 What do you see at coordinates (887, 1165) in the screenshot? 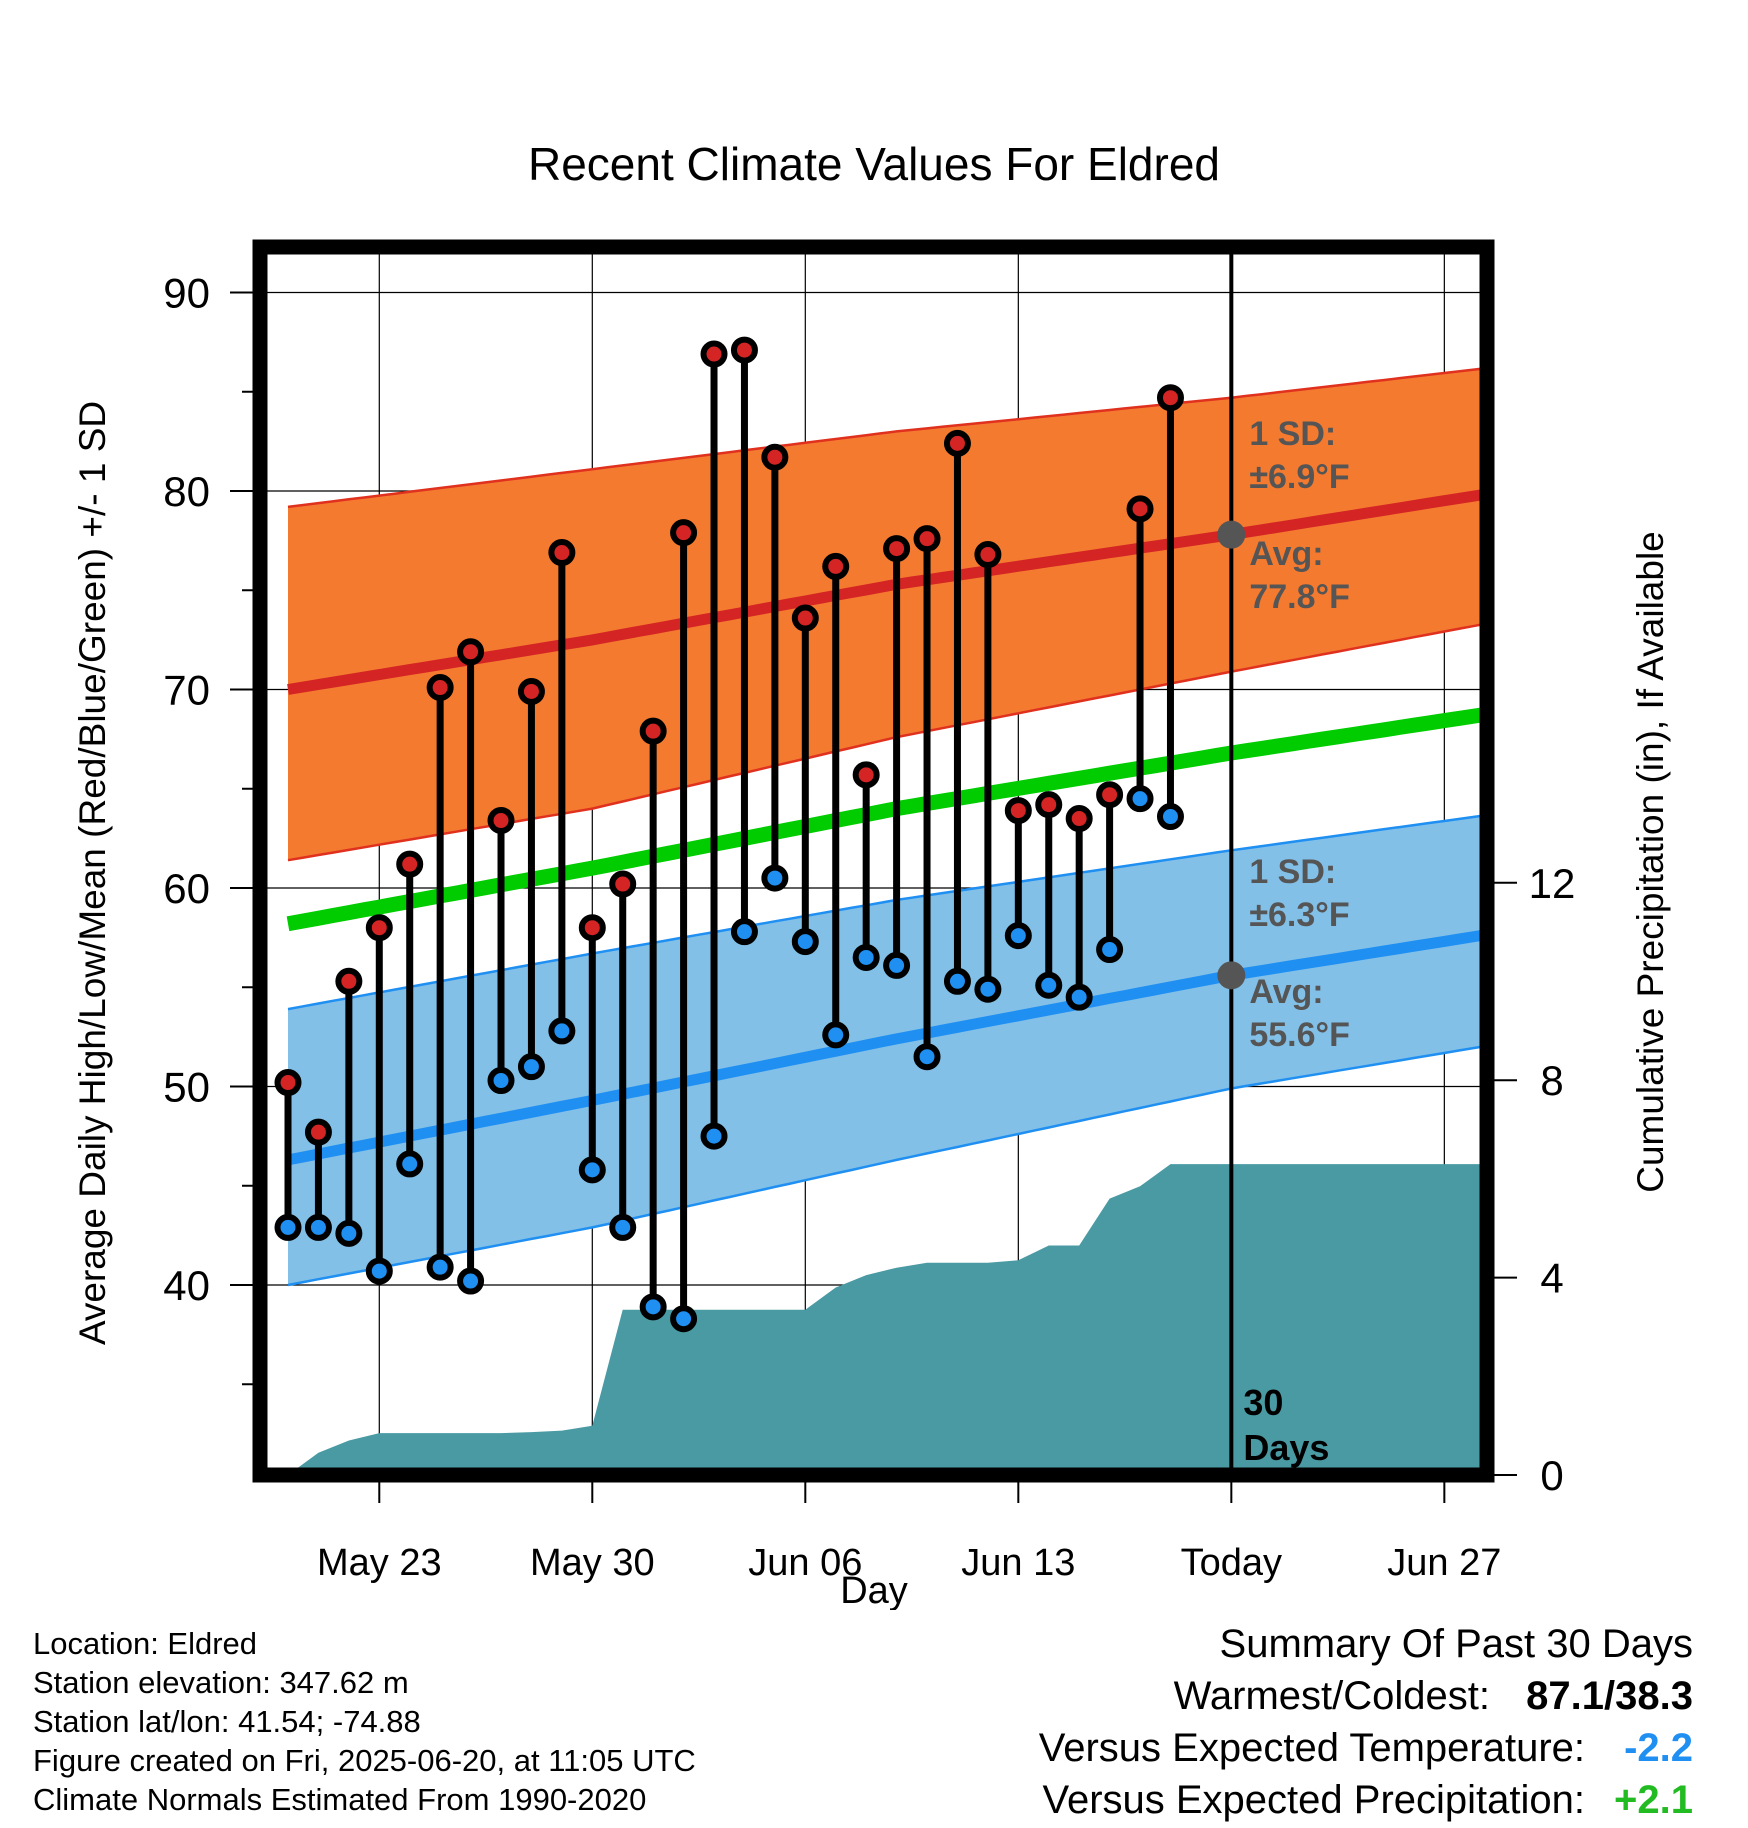
I see `low-band-lower-edge` at bounding box center [887, 1165].